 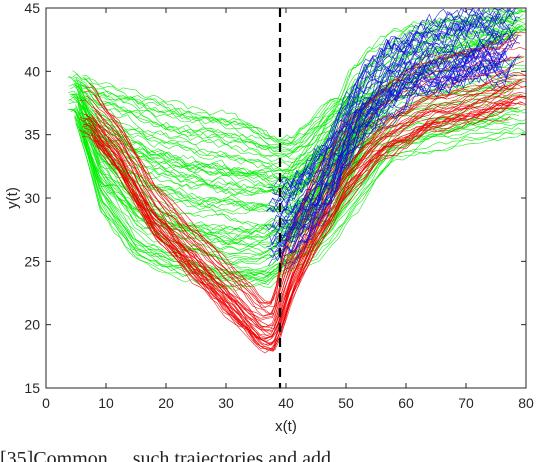 I want to click on y-tick-label: 40, so click(x=32, y=71).